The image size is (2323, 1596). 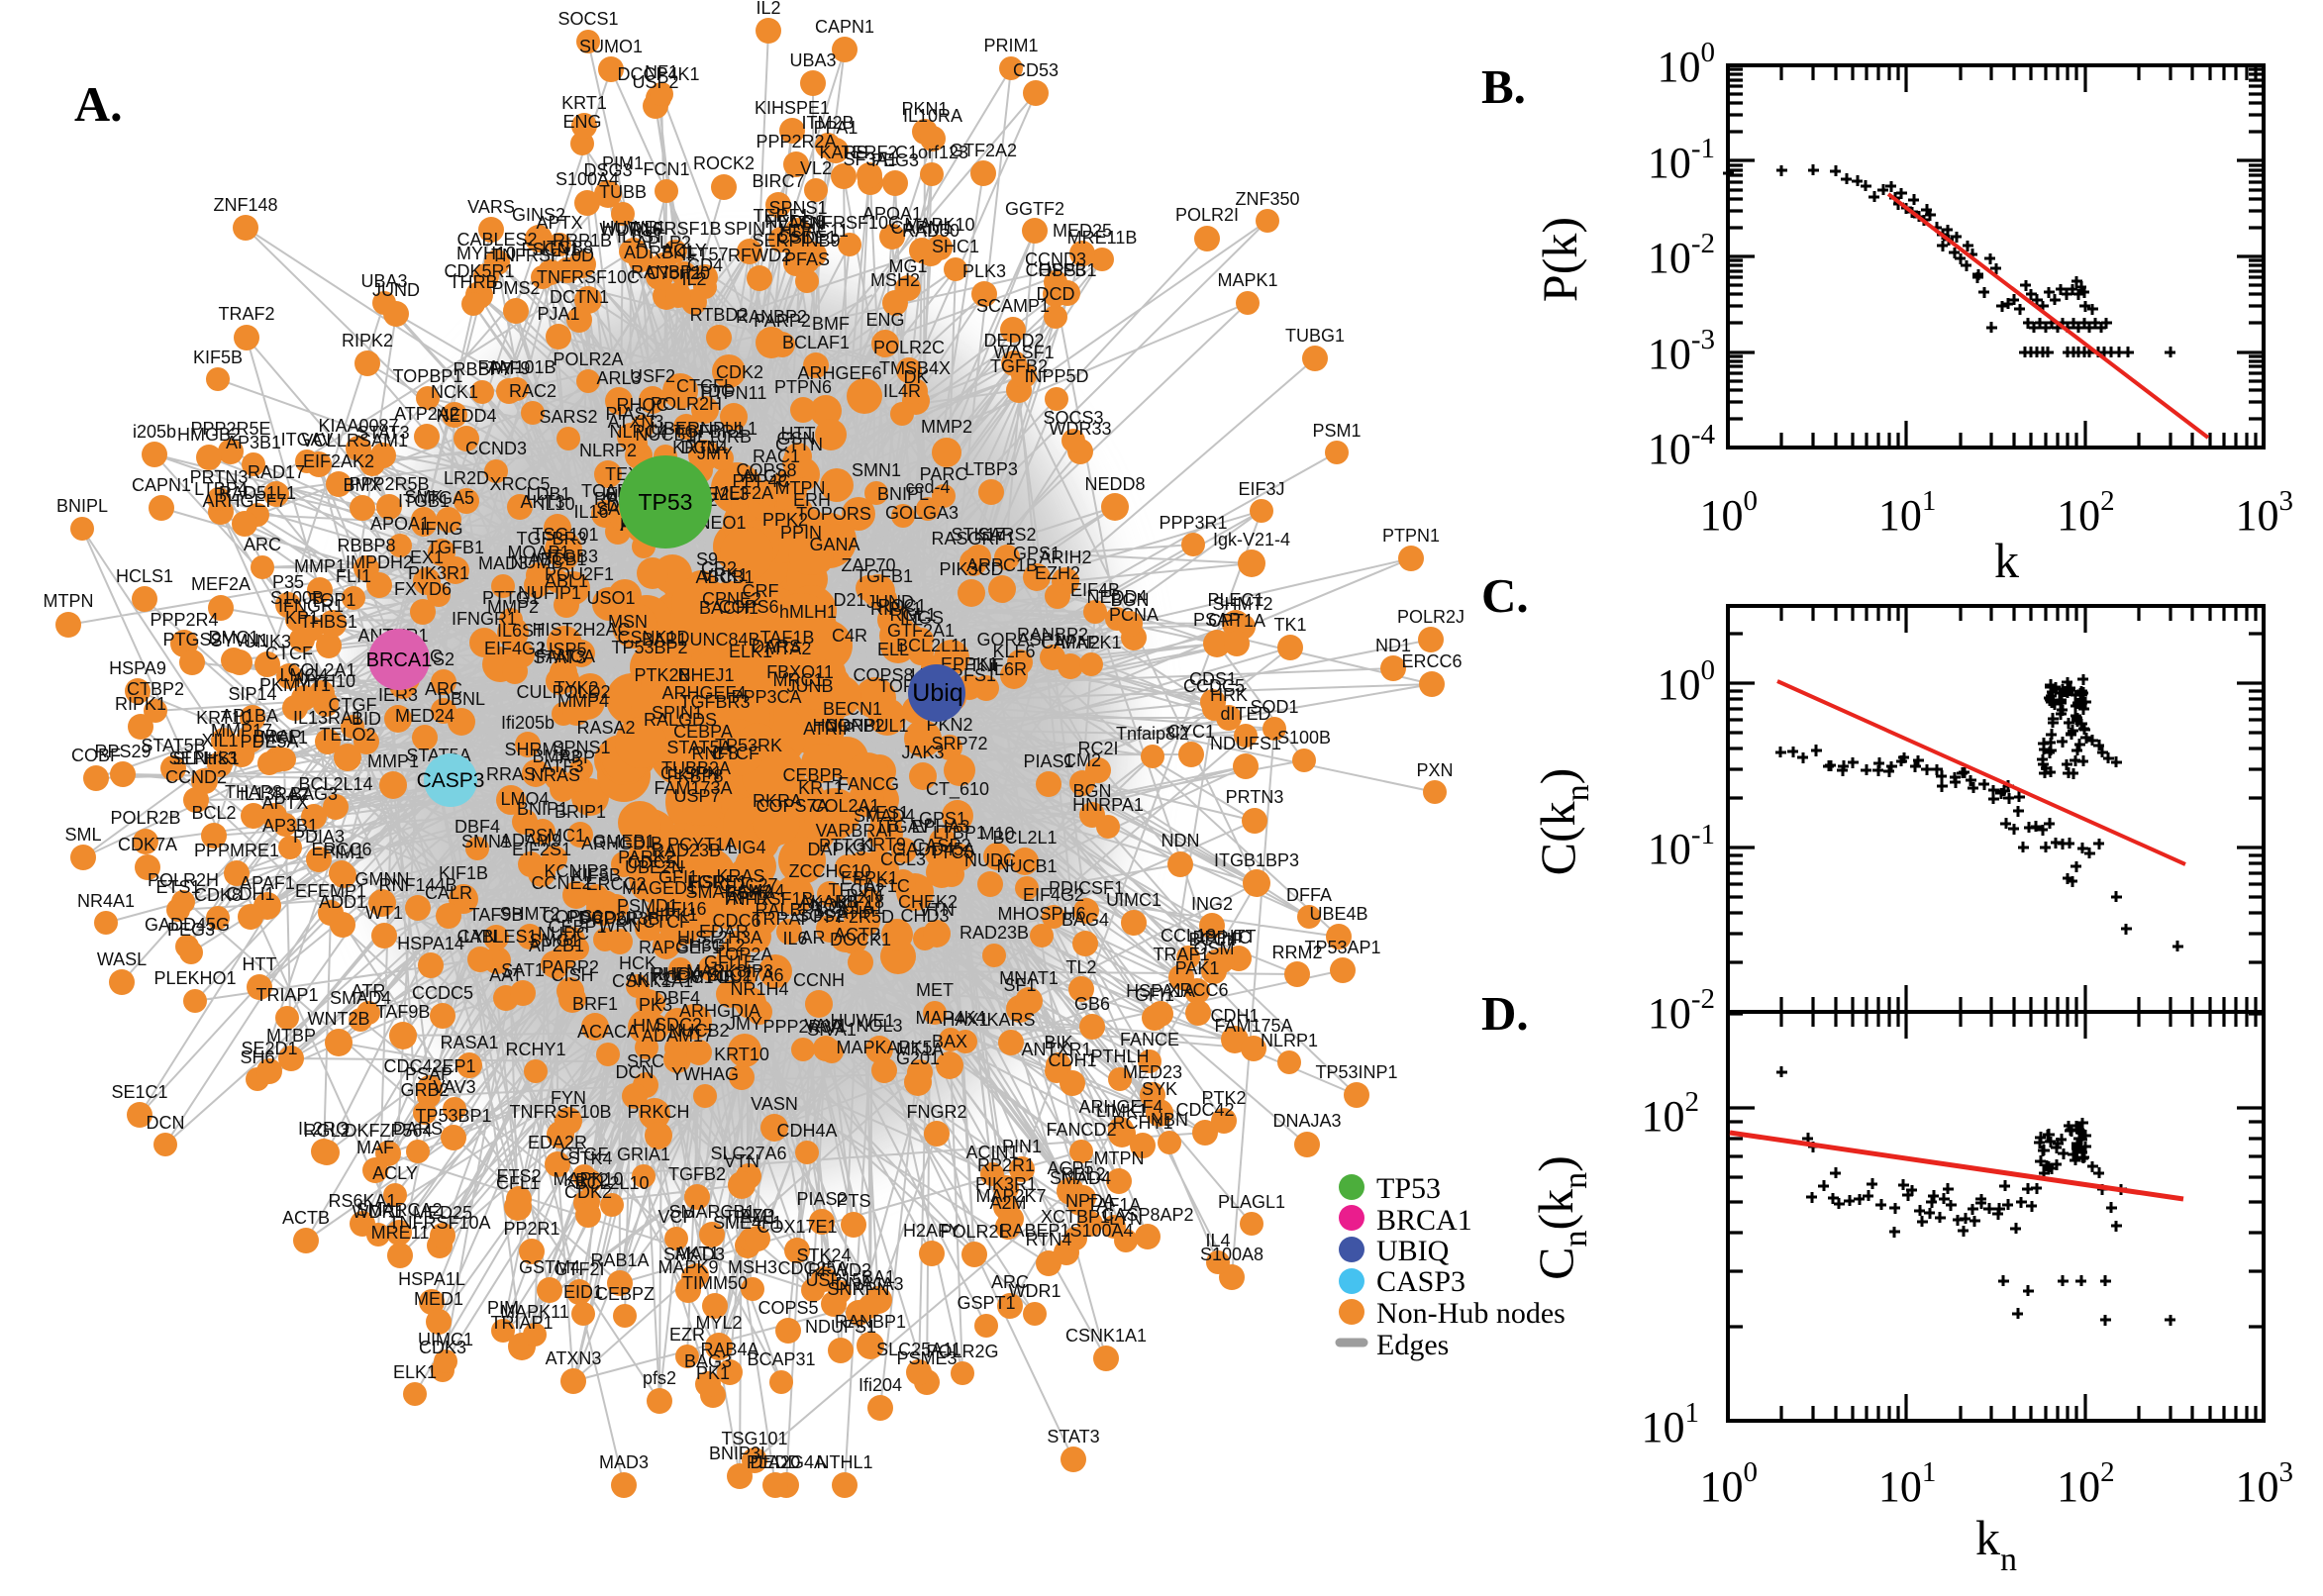 What do you see at coordinates (722, 437) in the screenshot?
I see `svg-text: IL10RB` at bounding box center [722, 437].